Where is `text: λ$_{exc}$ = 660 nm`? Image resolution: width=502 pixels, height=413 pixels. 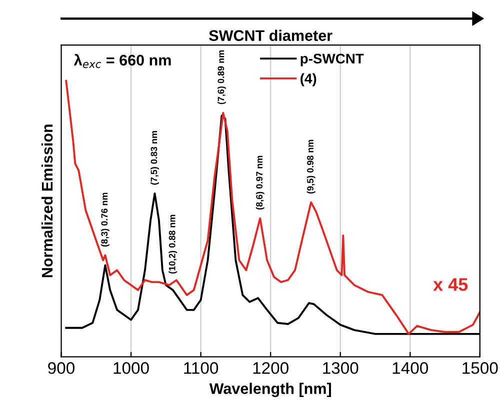 text: λ$_{exc}$ = 660 nm is located at coordinates (122, 61).